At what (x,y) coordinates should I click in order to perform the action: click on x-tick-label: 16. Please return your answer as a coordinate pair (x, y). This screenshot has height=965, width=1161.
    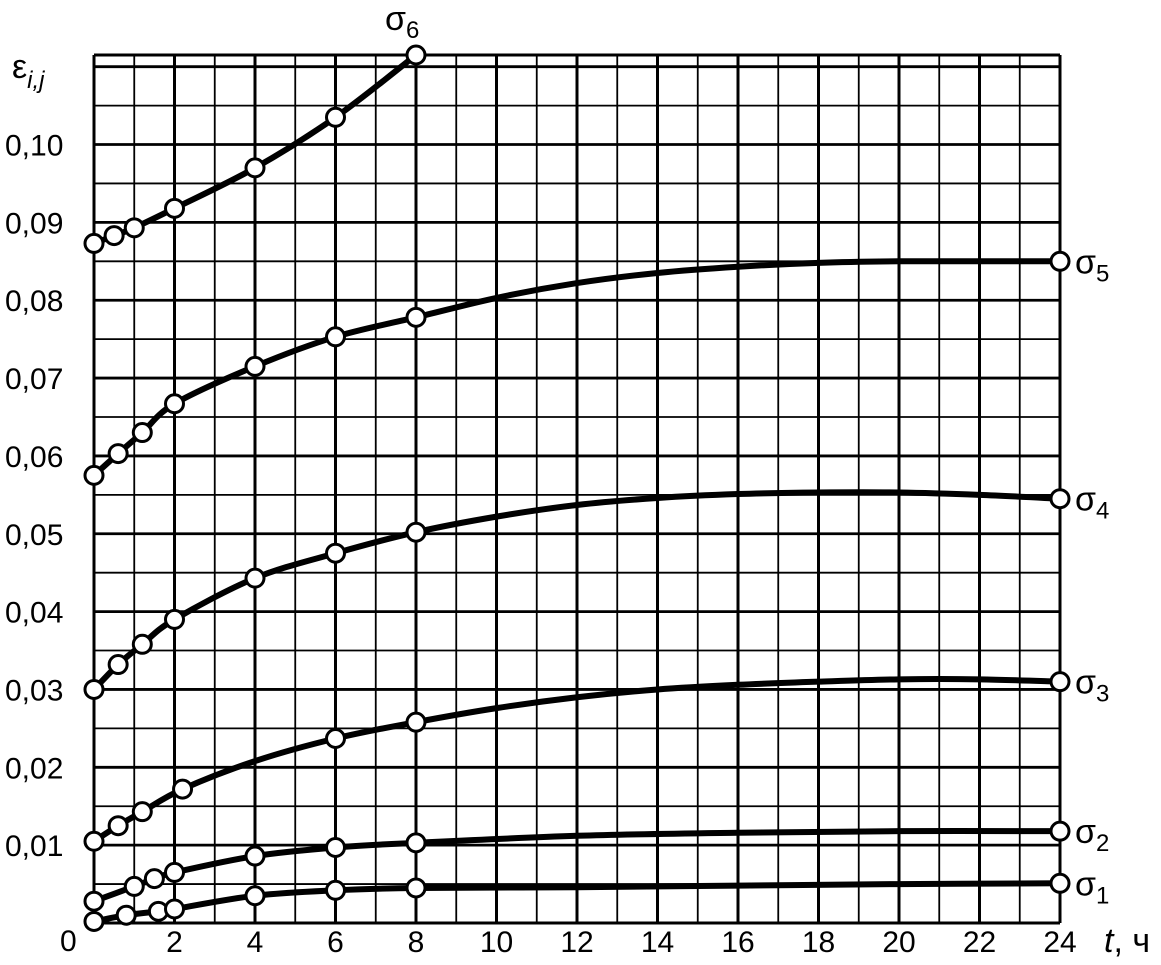
    Looking at the image, I should click on (737, 942).